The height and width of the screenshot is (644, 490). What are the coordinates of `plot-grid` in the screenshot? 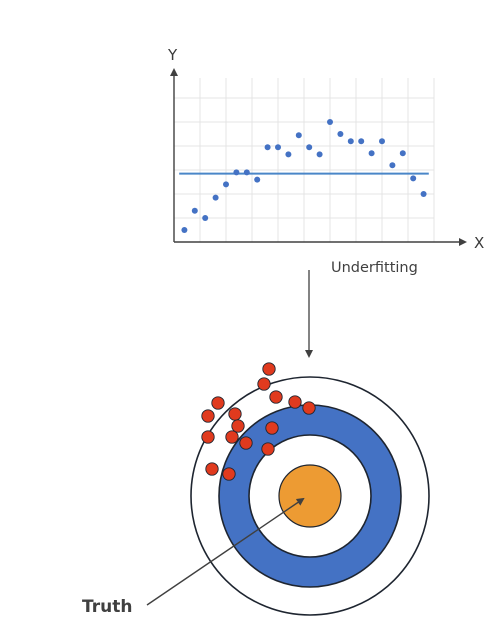 It's located at (304, 160).